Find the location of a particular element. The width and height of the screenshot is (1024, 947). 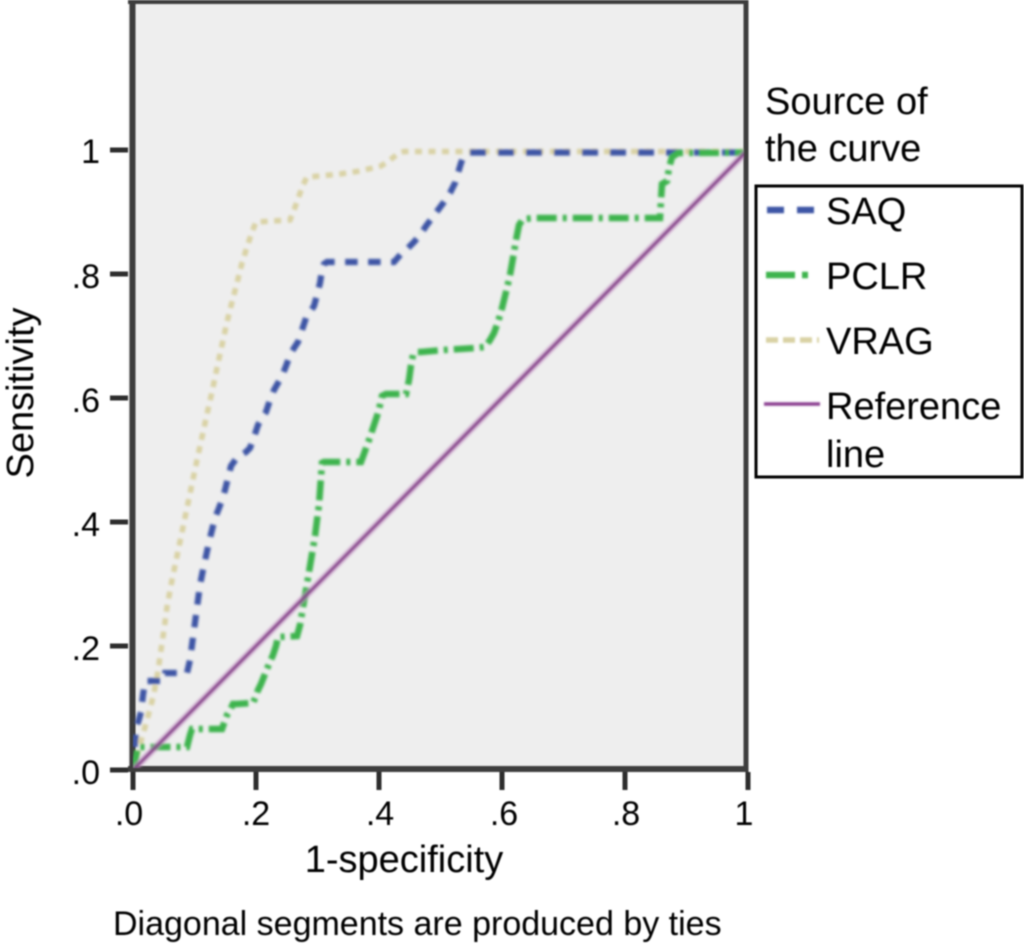

svg-text: line is located at coordinates (855, 455).